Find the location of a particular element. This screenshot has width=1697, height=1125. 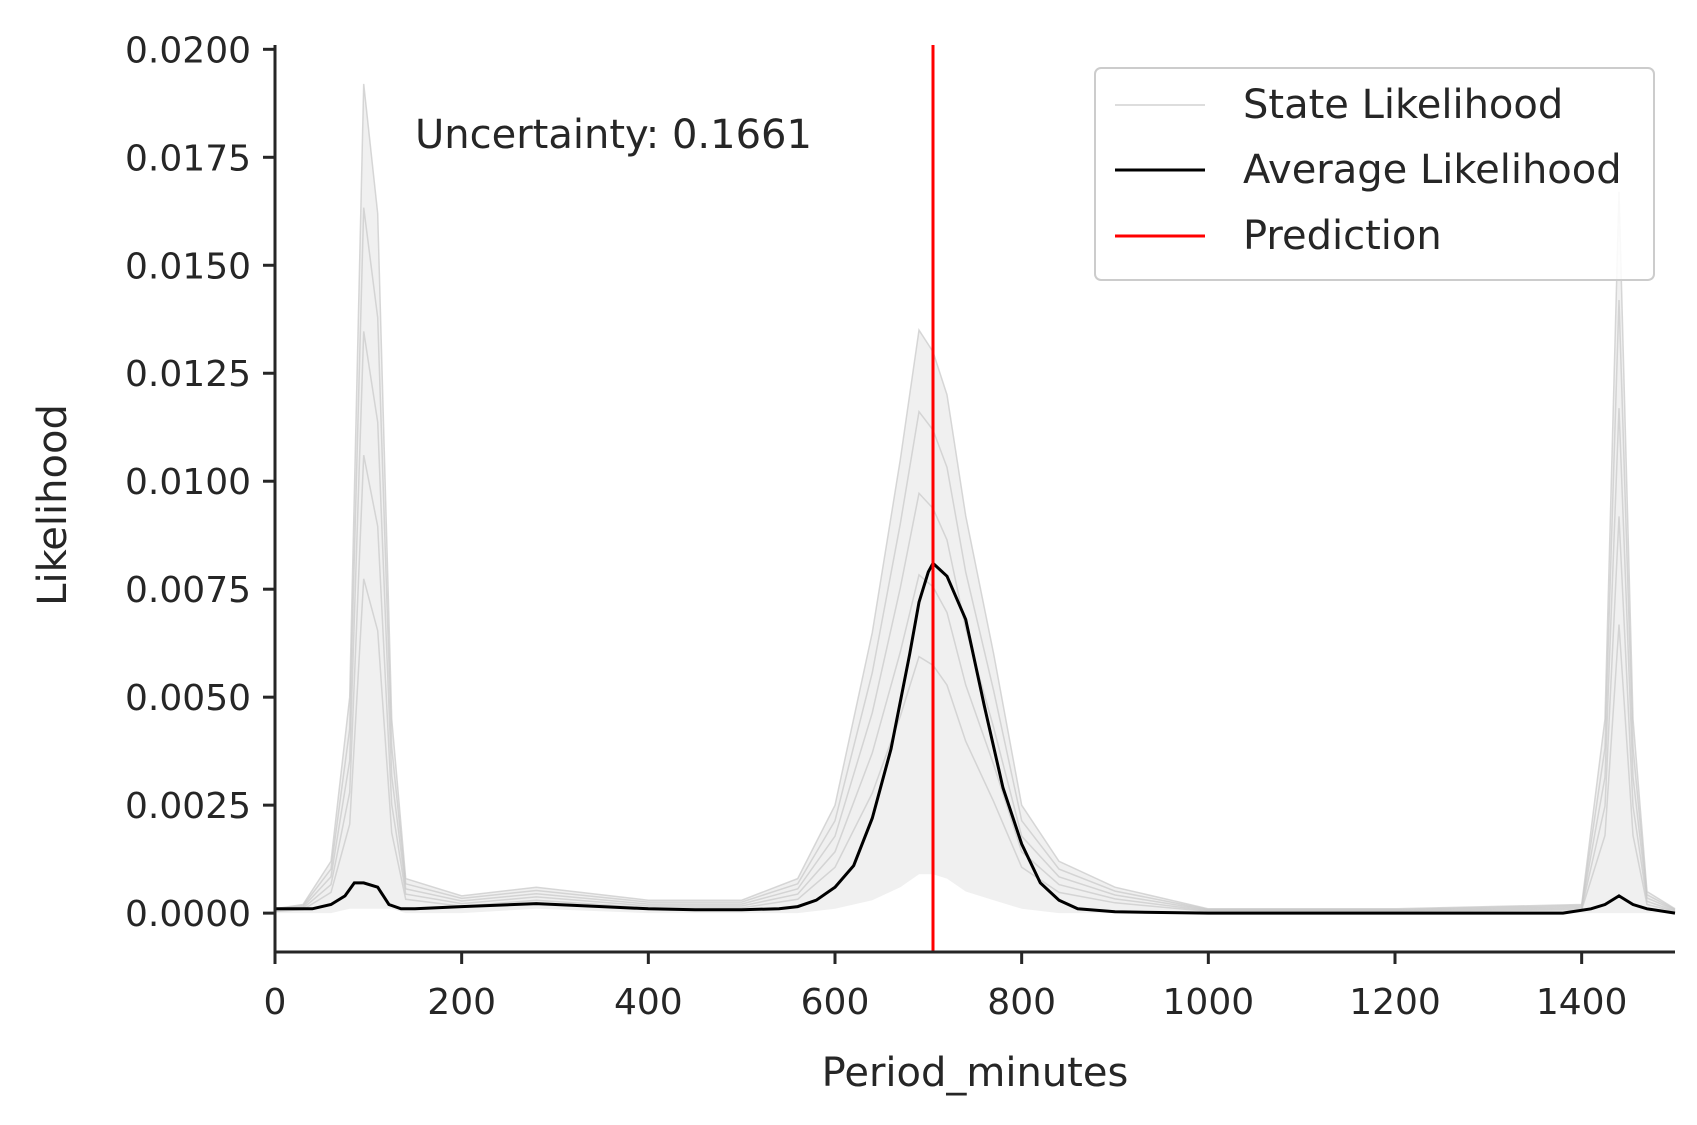

legend-label-prediction: Prediction is located at coordinates (1342, 236).